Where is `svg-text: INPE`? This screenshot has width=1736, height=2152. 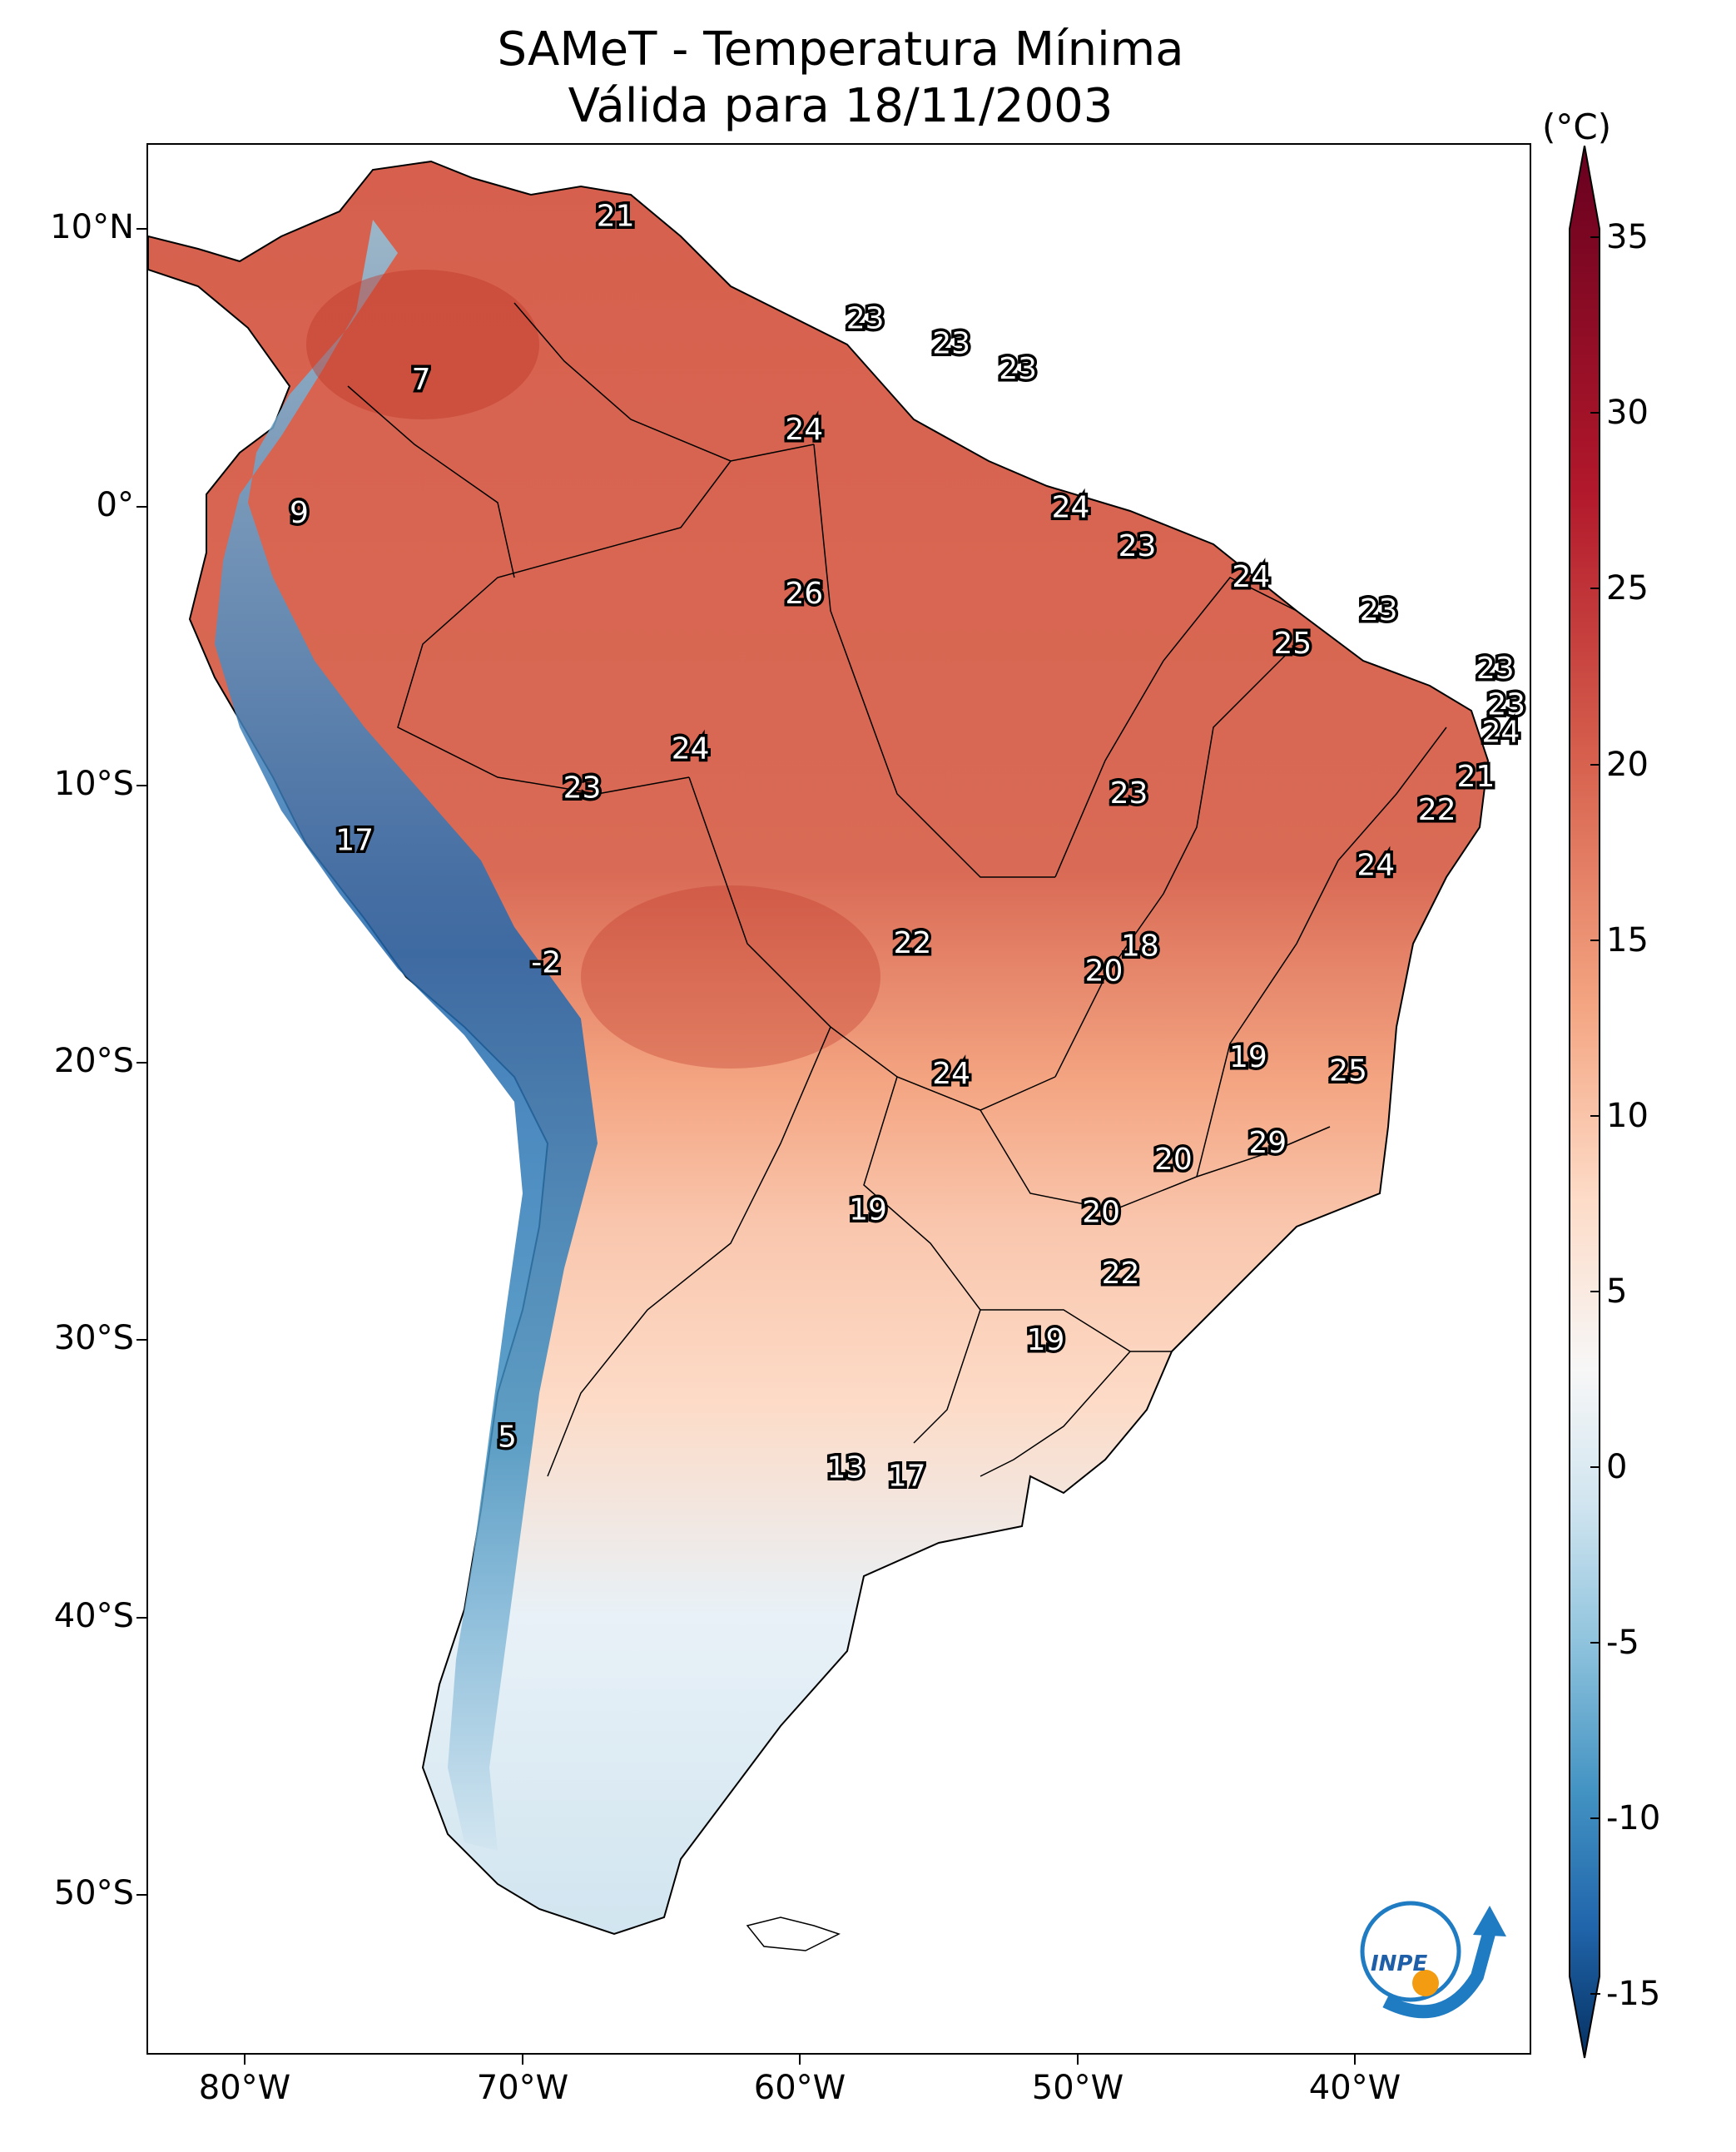
svg-text: INPE is located at coordinates (1399, 1963).